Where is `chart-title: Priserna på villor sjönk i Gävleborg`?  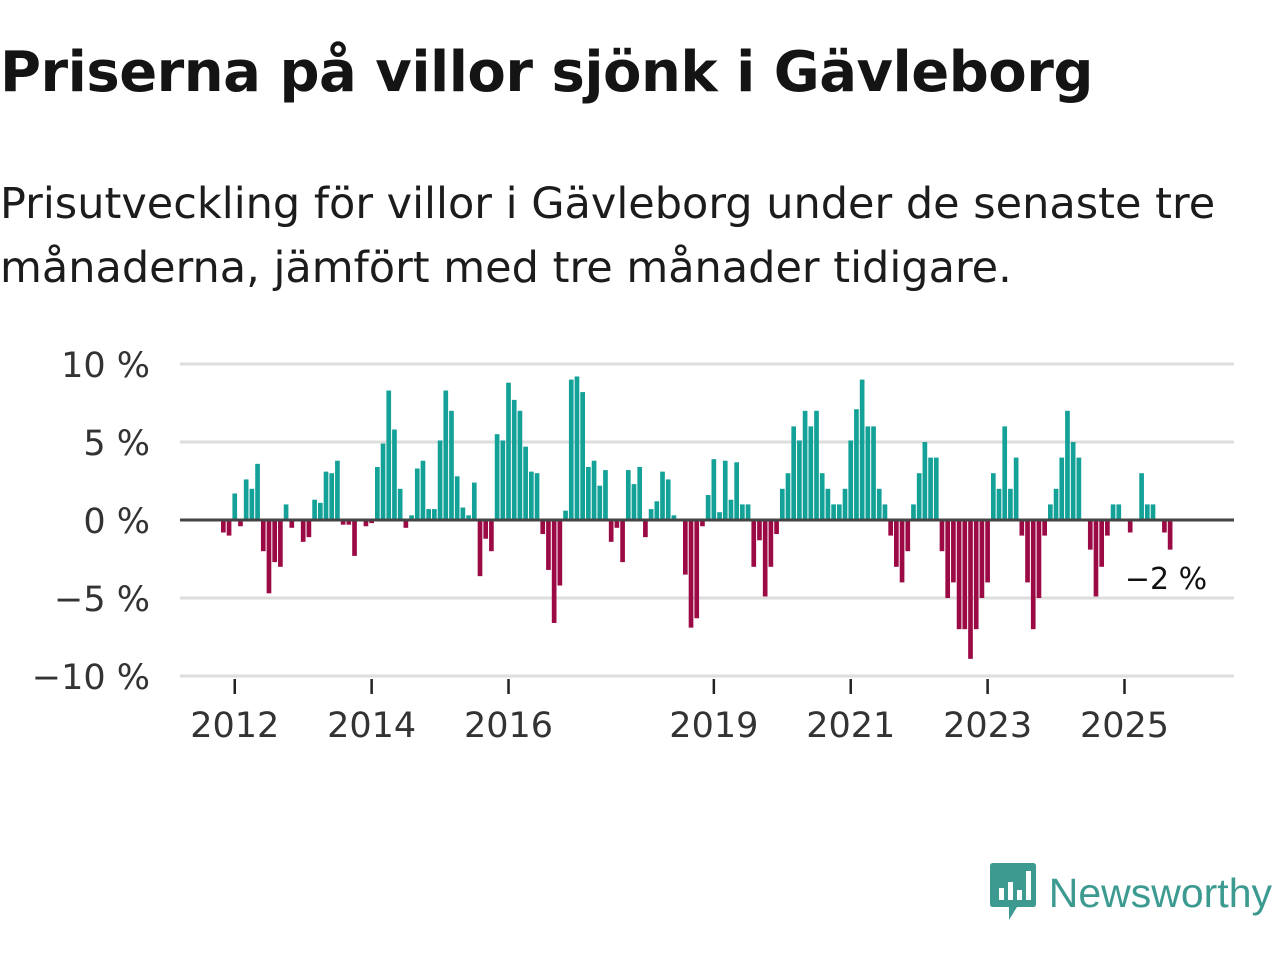 chart-title: Priserna på villor sjönk i Gävleborg is located at coordinates (546, 72).